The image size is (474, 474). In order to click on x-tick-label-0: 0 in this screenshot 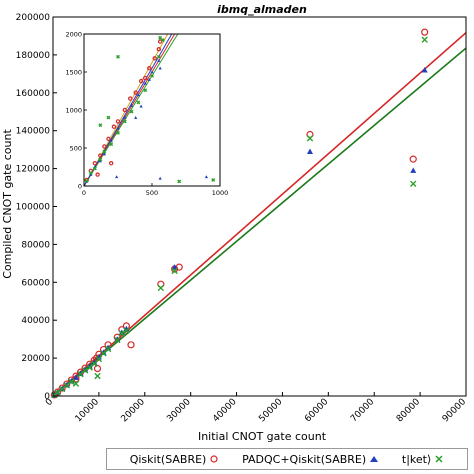, I will do `click(49, 402)`.